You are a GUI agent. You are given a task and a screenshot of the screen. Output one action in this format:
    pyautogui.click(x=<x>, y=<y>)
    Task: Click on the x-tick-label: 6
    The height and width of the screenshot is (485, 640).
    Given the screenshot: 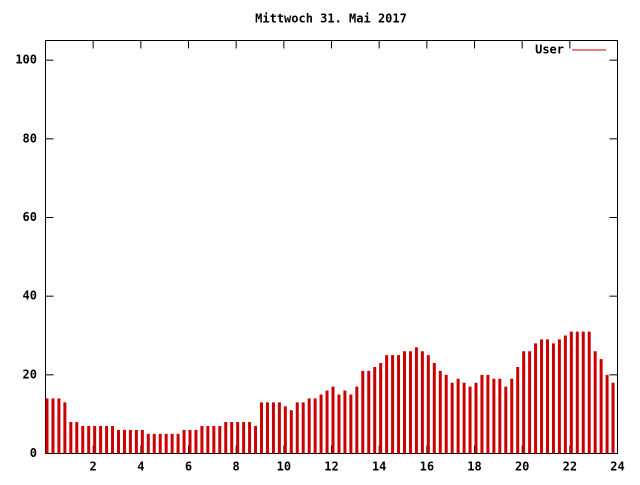 What is the action you would take?
    pyautogui.click(x=188, y=467)
    